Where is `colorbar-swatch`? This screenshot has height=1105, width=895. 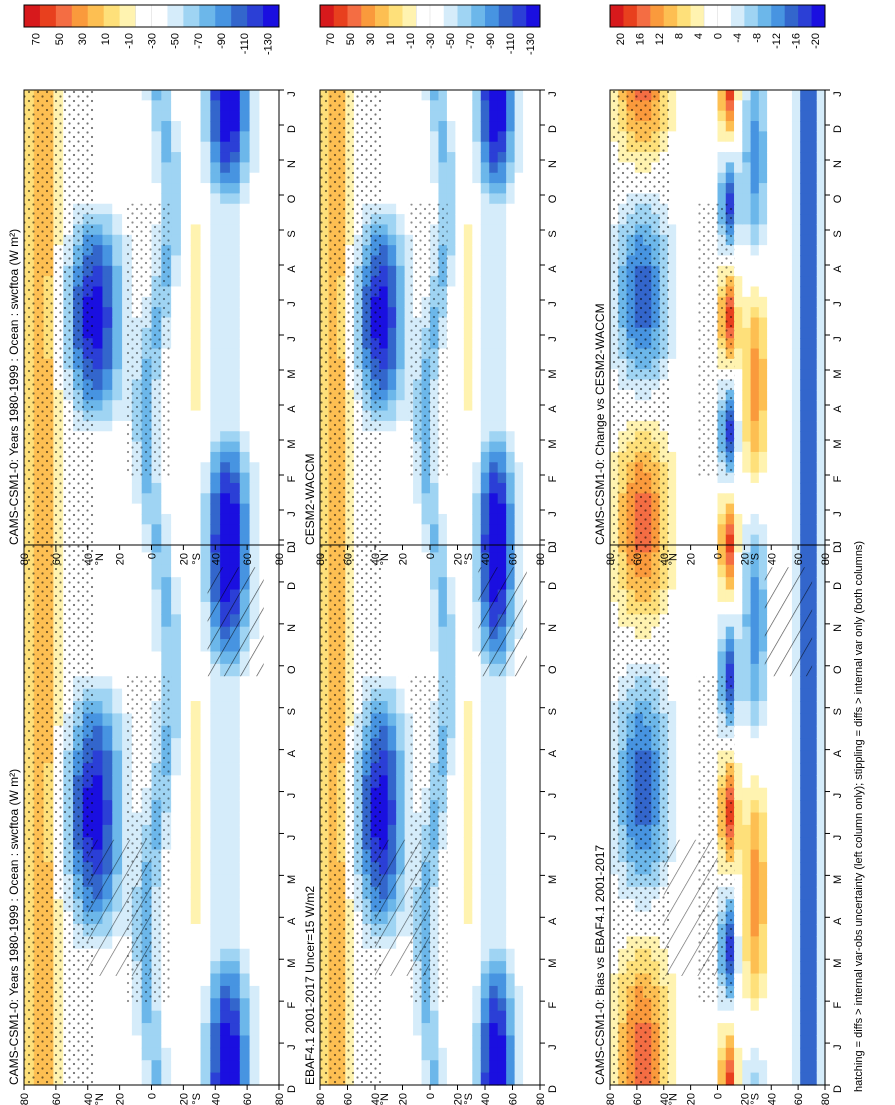
colorbar-swatch is located at coordinates (492, 16).